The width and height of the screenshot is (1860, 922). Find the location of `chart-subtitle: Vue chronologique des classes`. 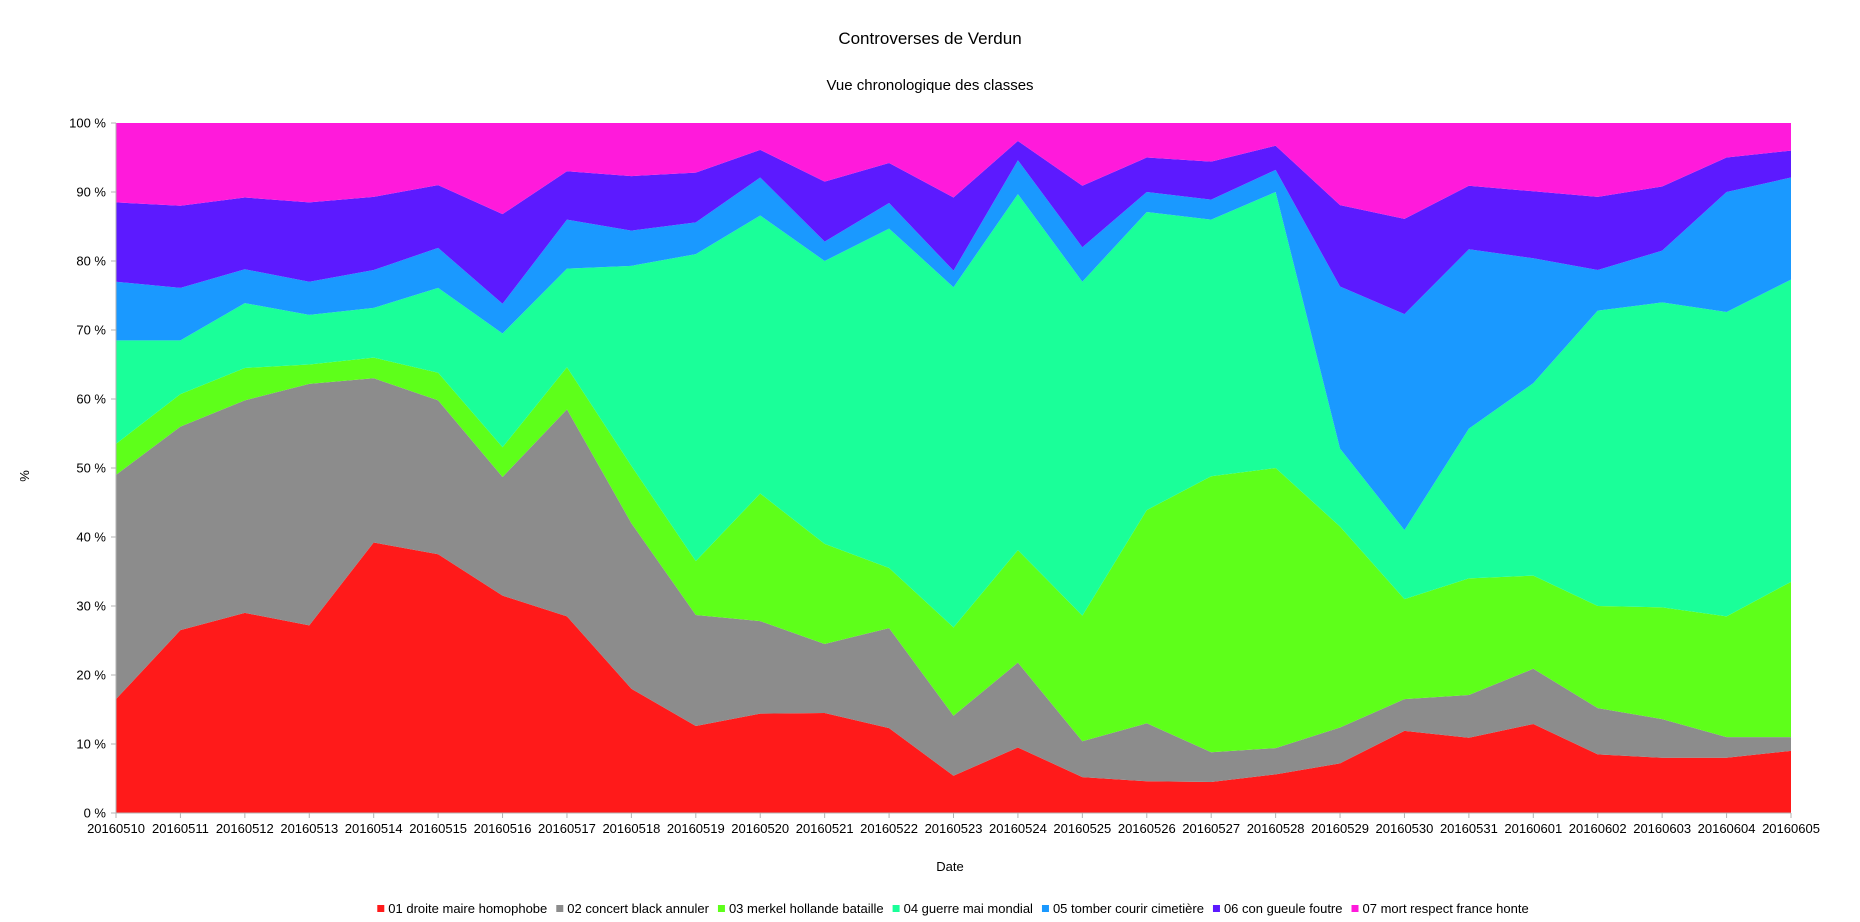

chart-subtitle: Vue chronologique des classes is located at coordinates (929, 85).